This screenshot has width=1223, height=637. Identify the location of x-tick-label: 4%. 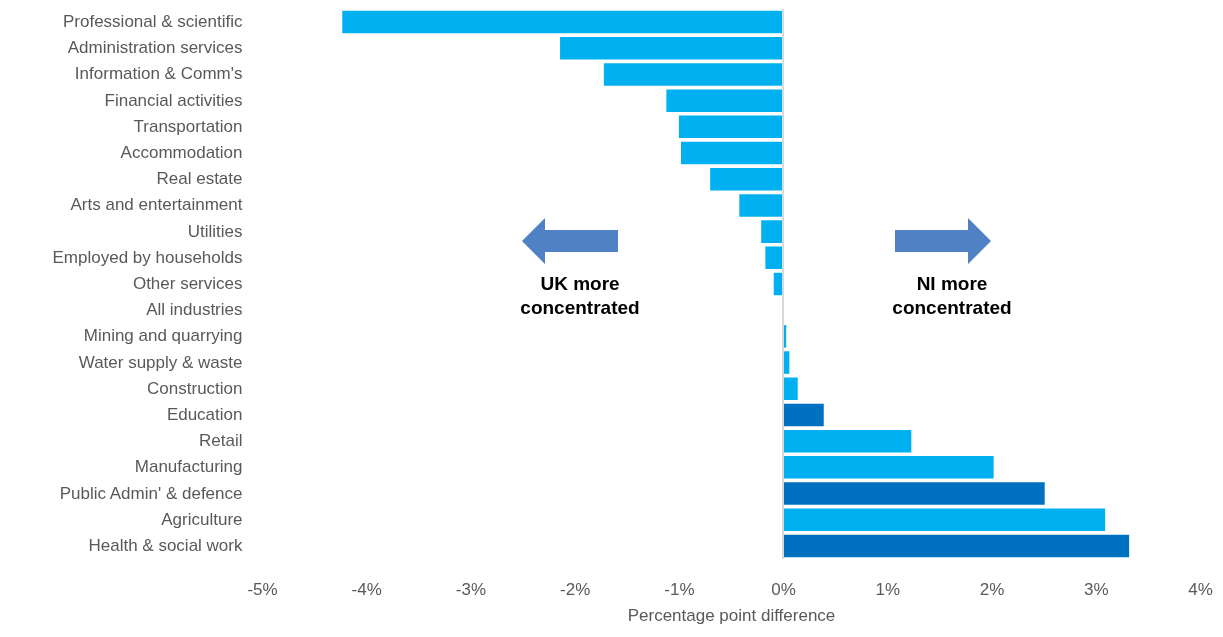
(1200, 589).